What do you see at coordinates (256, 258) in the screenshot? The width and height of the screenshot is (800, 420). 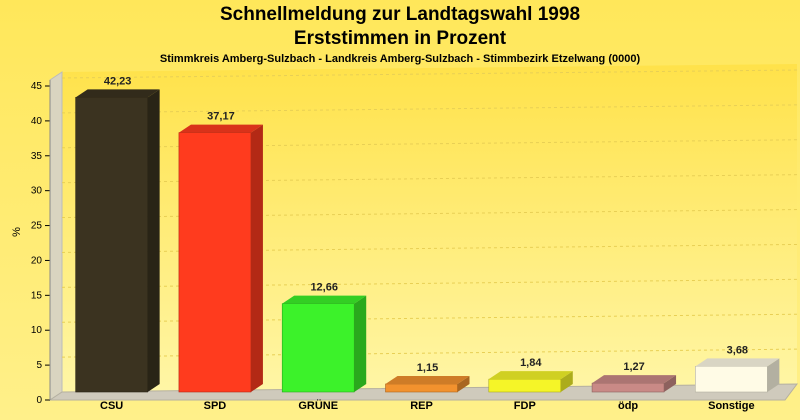 I see `bar-side-spd` at bounding box center [256, 258].